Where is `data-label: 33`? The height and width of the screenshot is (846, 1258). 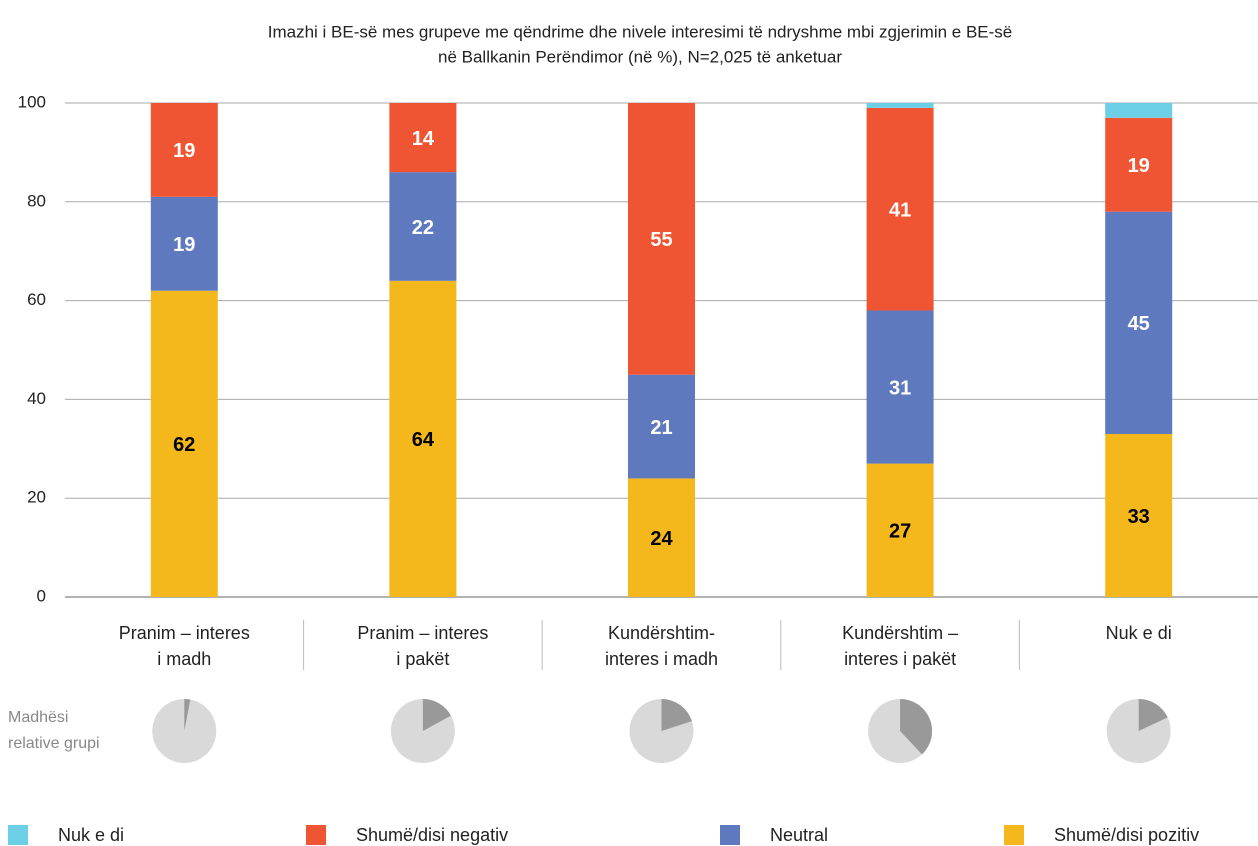 data-label: 33 is located at coordinates (1139, 517).